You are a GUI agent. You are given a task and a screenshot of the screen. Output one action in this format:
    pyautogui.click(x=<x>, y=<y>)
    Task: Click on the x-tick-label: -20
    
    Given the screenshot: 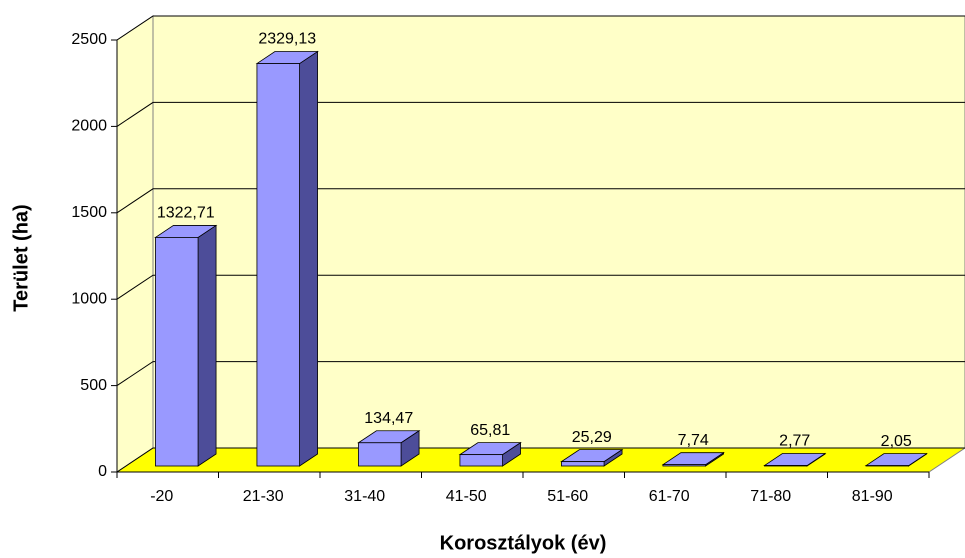 What is the action you would take?
    pyautogui.click(x=161, y=496)
    